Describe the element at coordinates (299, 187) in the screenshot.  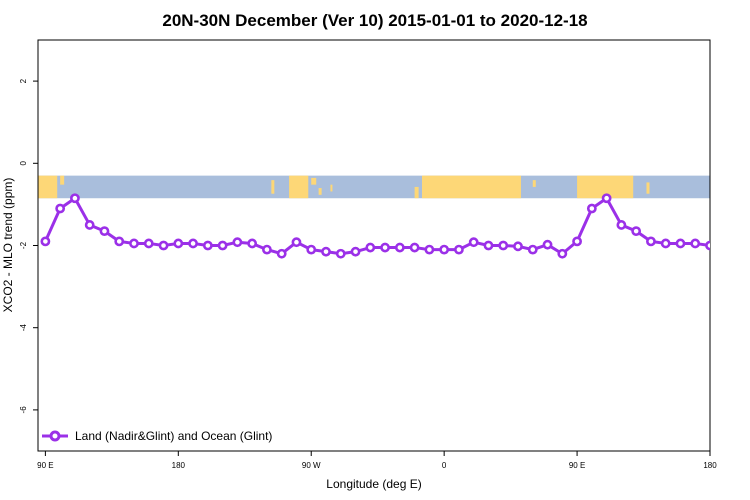
I see `land-mexico` at that location.